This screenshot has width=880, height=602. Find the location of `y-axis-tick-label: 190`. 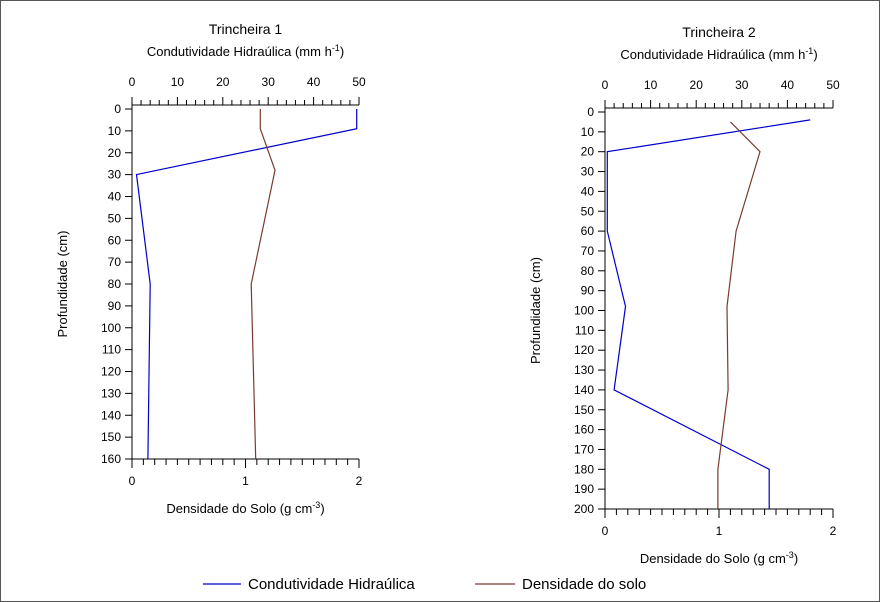

y-axis-tick-label: 190 is located at coordinates (584, 489).